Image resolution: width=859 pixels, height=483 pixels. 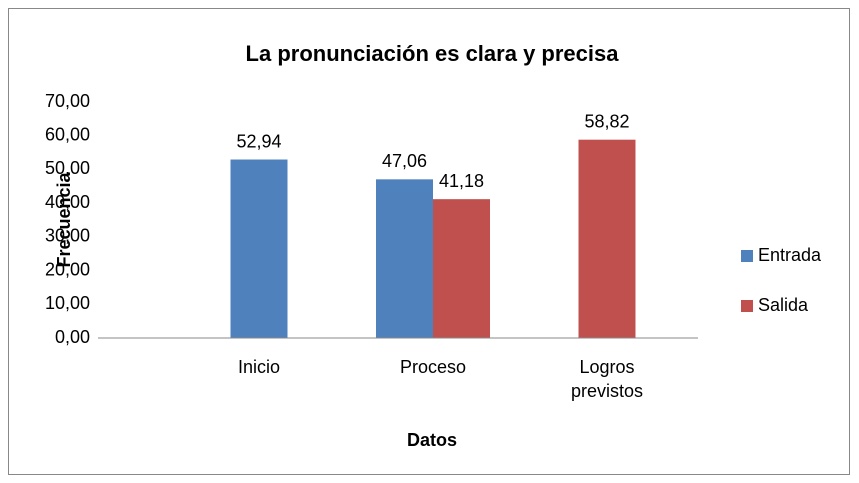 What do you see at coordinates (404, 161) in the screenshot?
I see `data-label: 47,06` at bounding box center [404, 161].